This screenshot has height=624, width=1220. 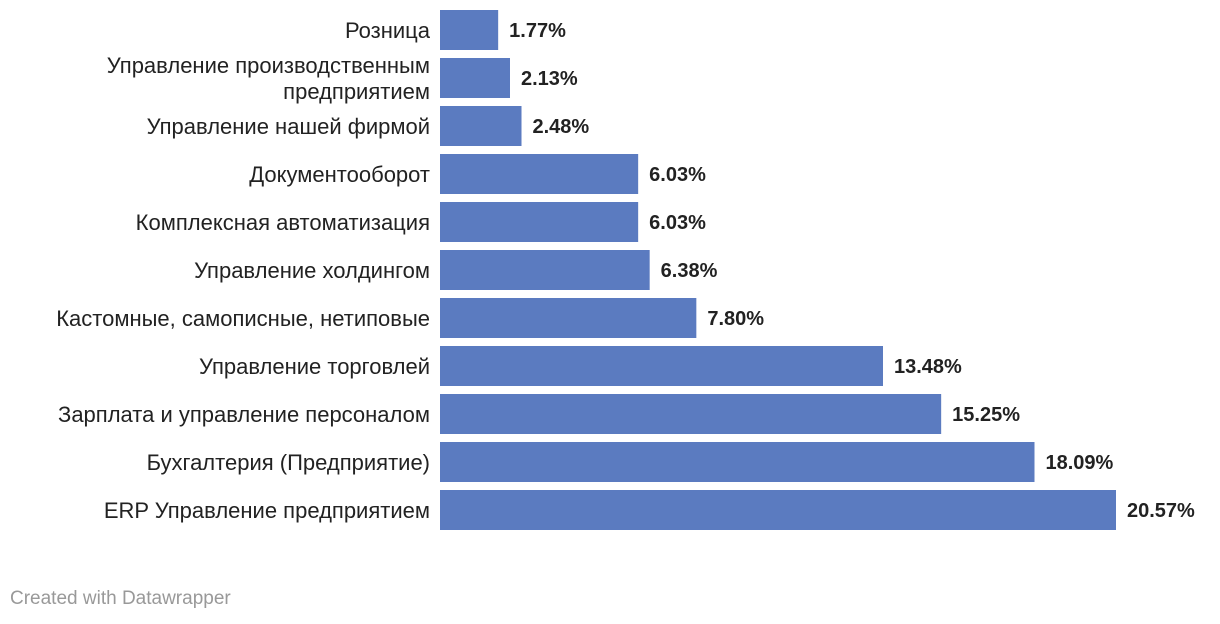 What do you see at coordinates (312, 270) in the screenshot?
I see `category-label: Управление холдингом` at bounding box center [312, 270].